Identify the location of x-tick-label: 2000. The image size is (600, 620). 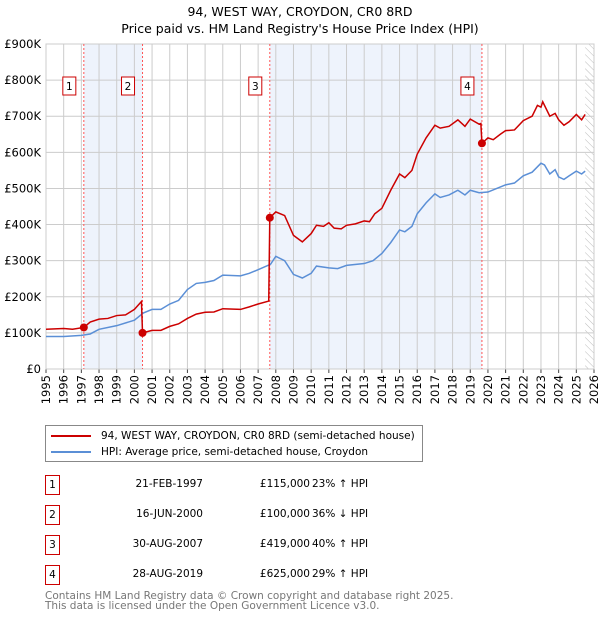
(134, 389).